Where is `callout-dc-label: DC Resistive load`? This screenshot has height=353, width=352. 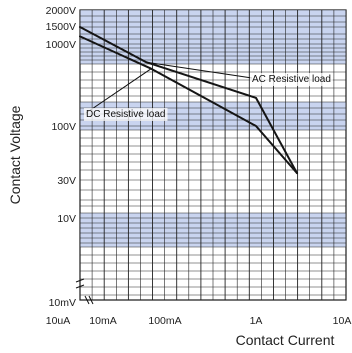
callout-dc-label: DC Resistive load is located at coordinates (125, 114).